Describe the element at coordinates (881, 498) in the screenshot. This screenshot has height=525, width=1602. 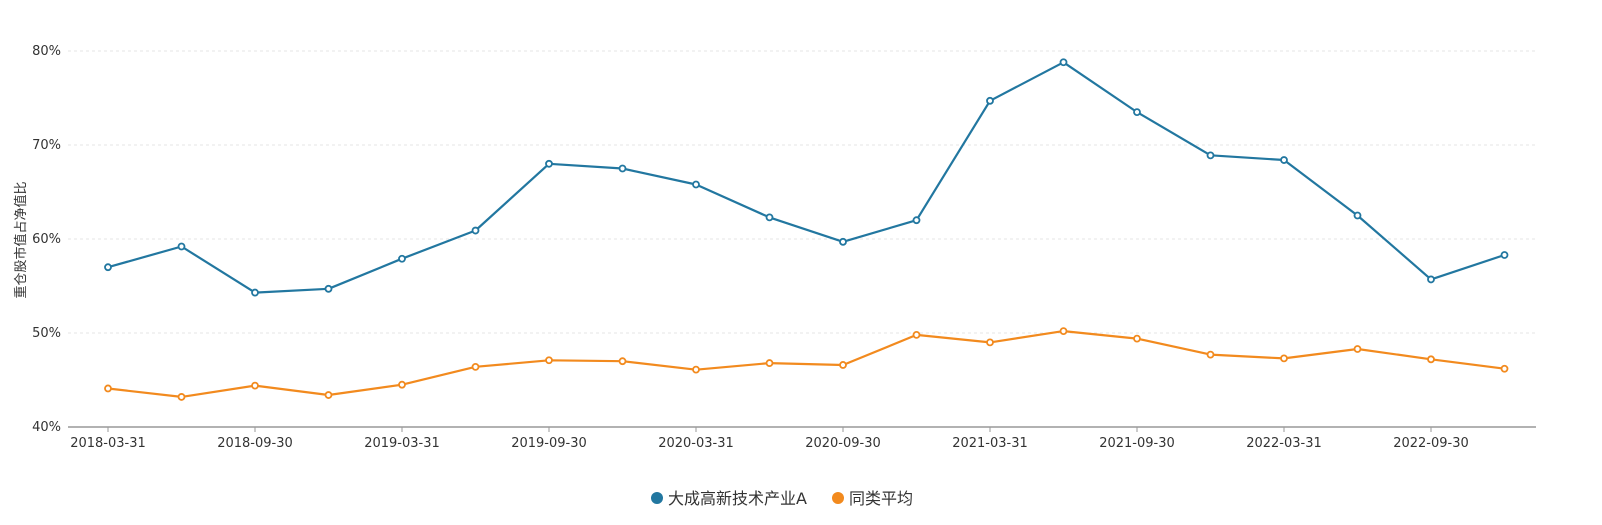
I see `legend-label: 同类平均` at that location.